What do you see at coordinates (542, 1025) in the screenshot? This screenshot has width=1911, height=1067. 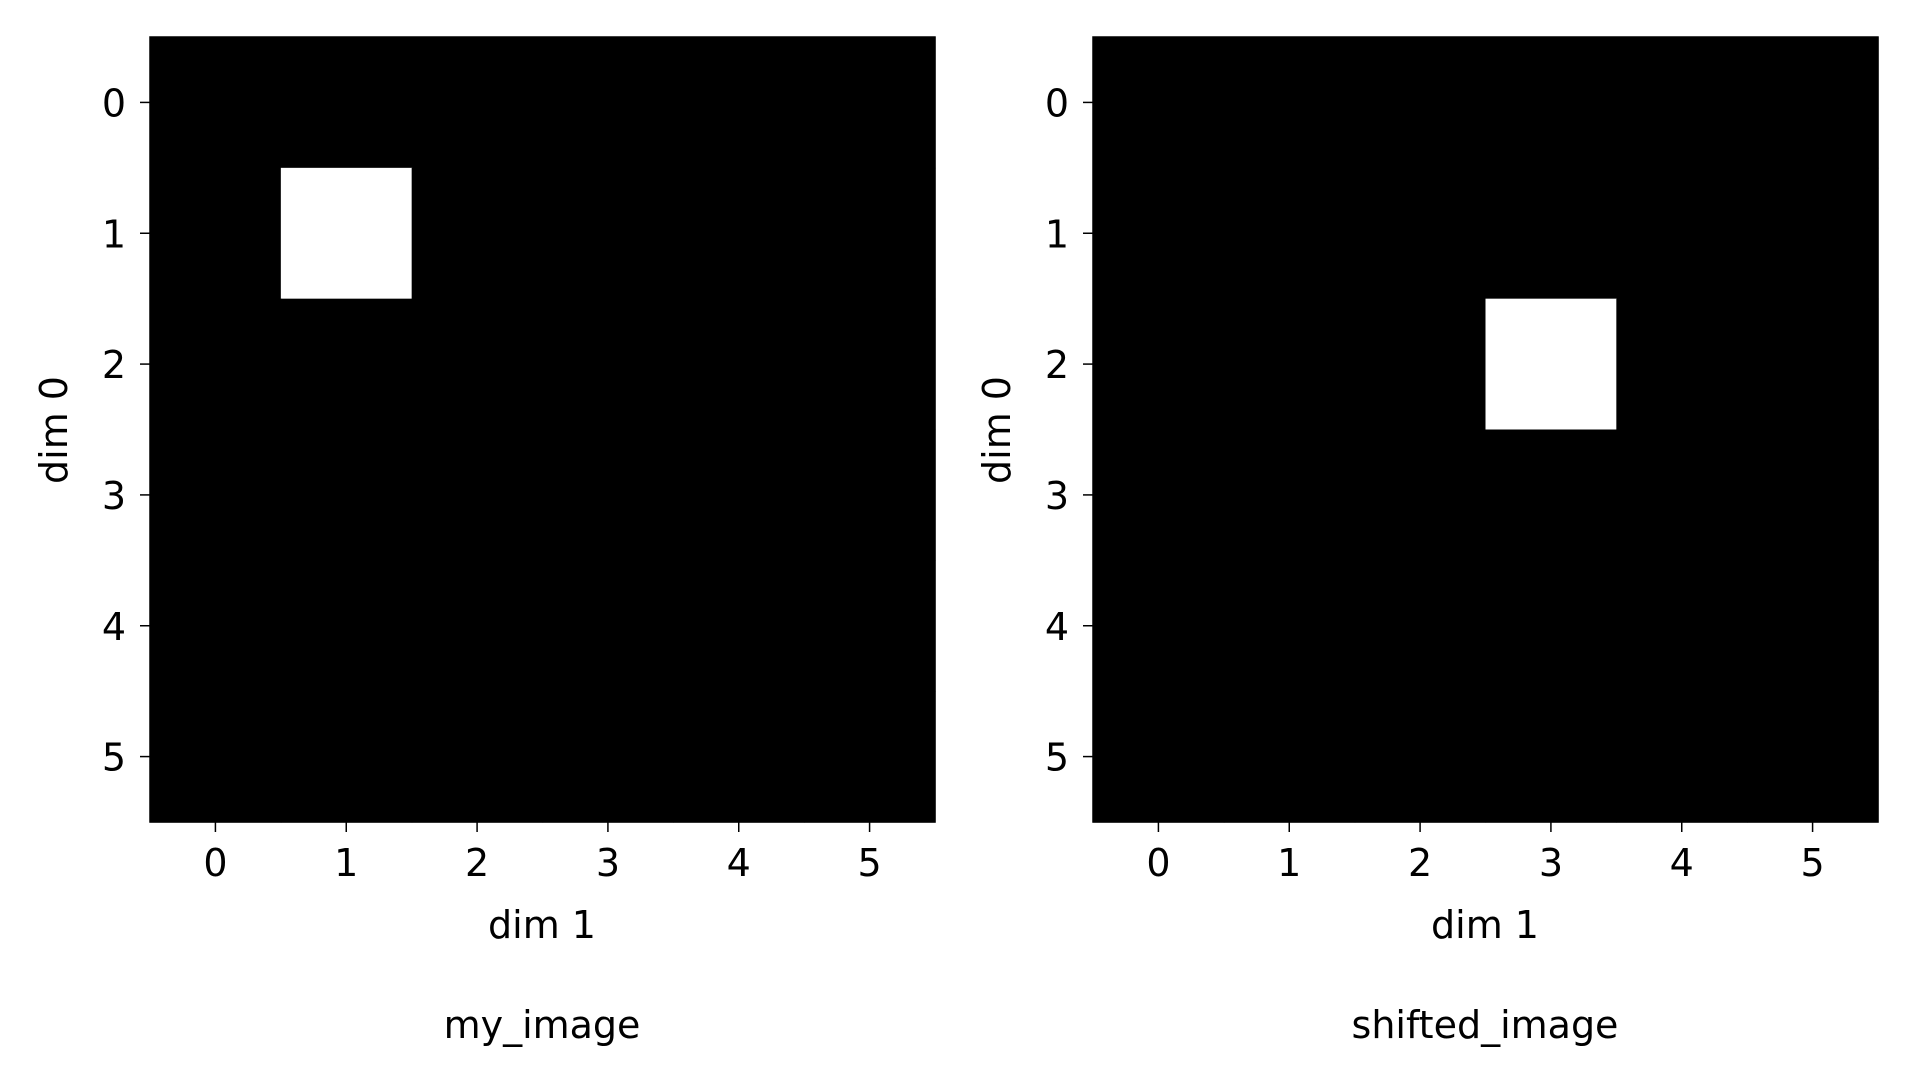 I see `panel-title: my_image` at bounding box center [542, 1025].